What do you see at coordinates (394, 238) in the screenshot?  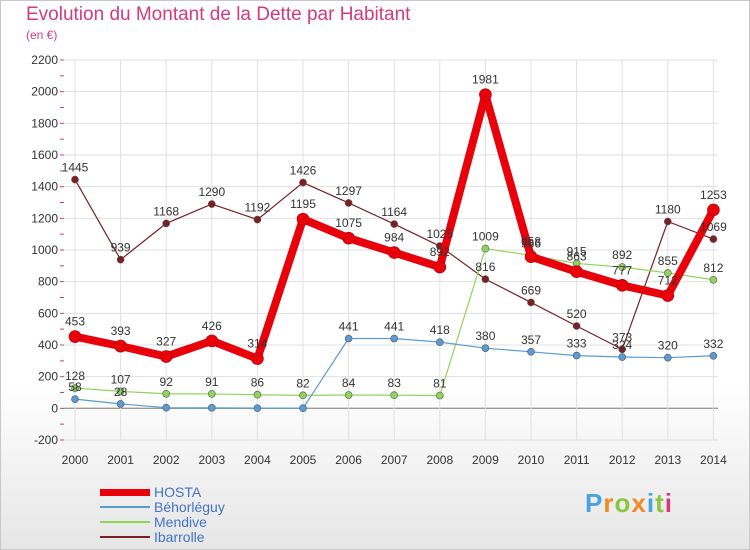 I see `data-label: 984` at bounding box center [394, 238].